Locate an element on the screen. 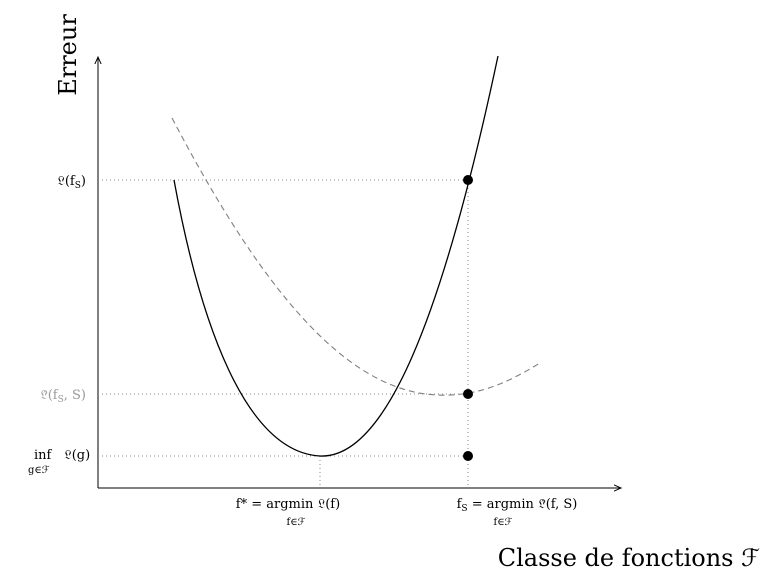 The image size is (767, 577). y-tick-inf-sub: g∈ℱ is located at coordinates (39, 470).